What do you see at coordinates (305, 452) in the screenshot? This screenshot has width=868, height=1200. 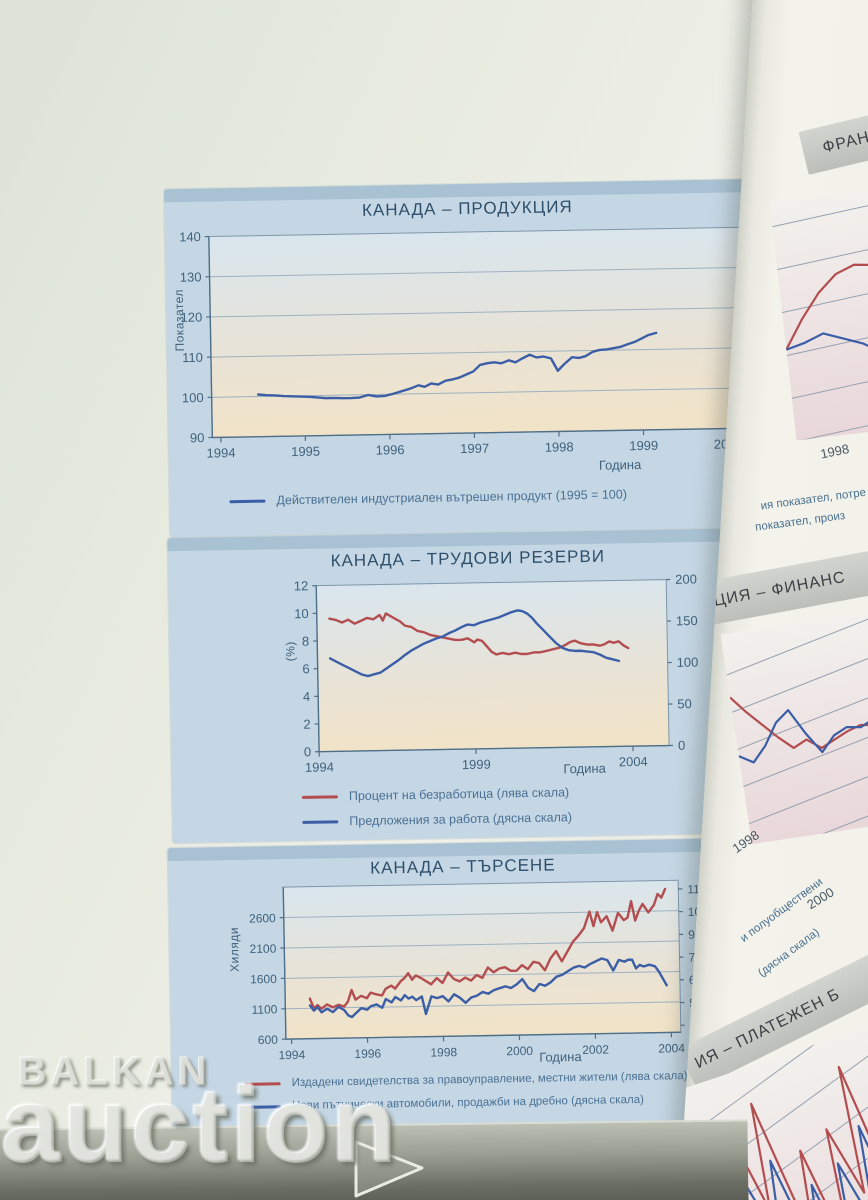 I see `x-axis-tick-label: 1995` at bounding box center [305, 452].